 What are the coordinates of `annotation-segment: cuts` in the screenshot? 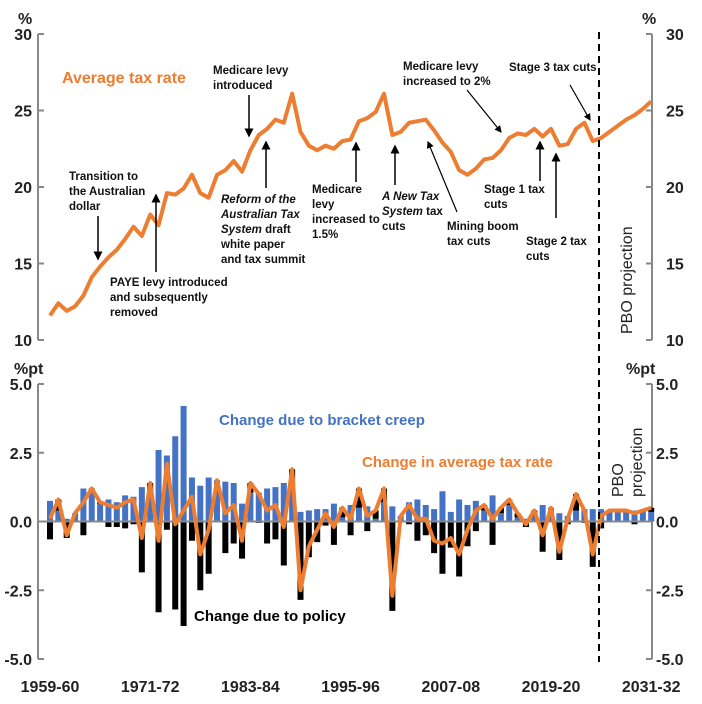 It's located at (394, 227).